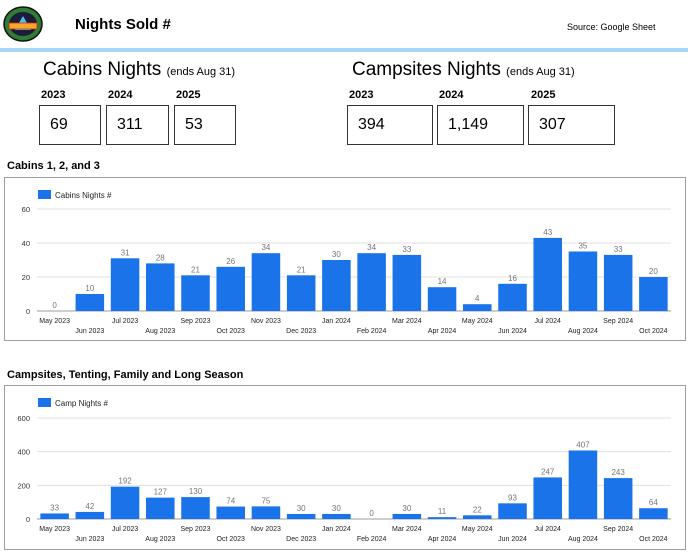  What do you see at coordinates (451, 95) in the screenshot?
I see `campsites-year-label: 2024` at bounding box center [451, 95].